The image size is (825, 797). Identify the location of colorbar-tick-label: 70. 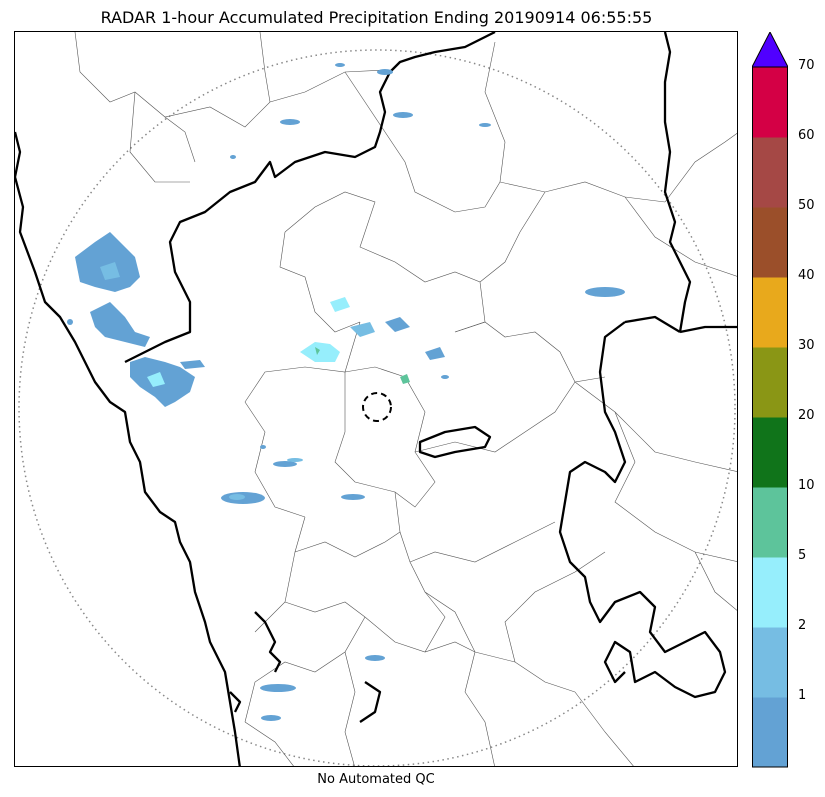
(806, 65).